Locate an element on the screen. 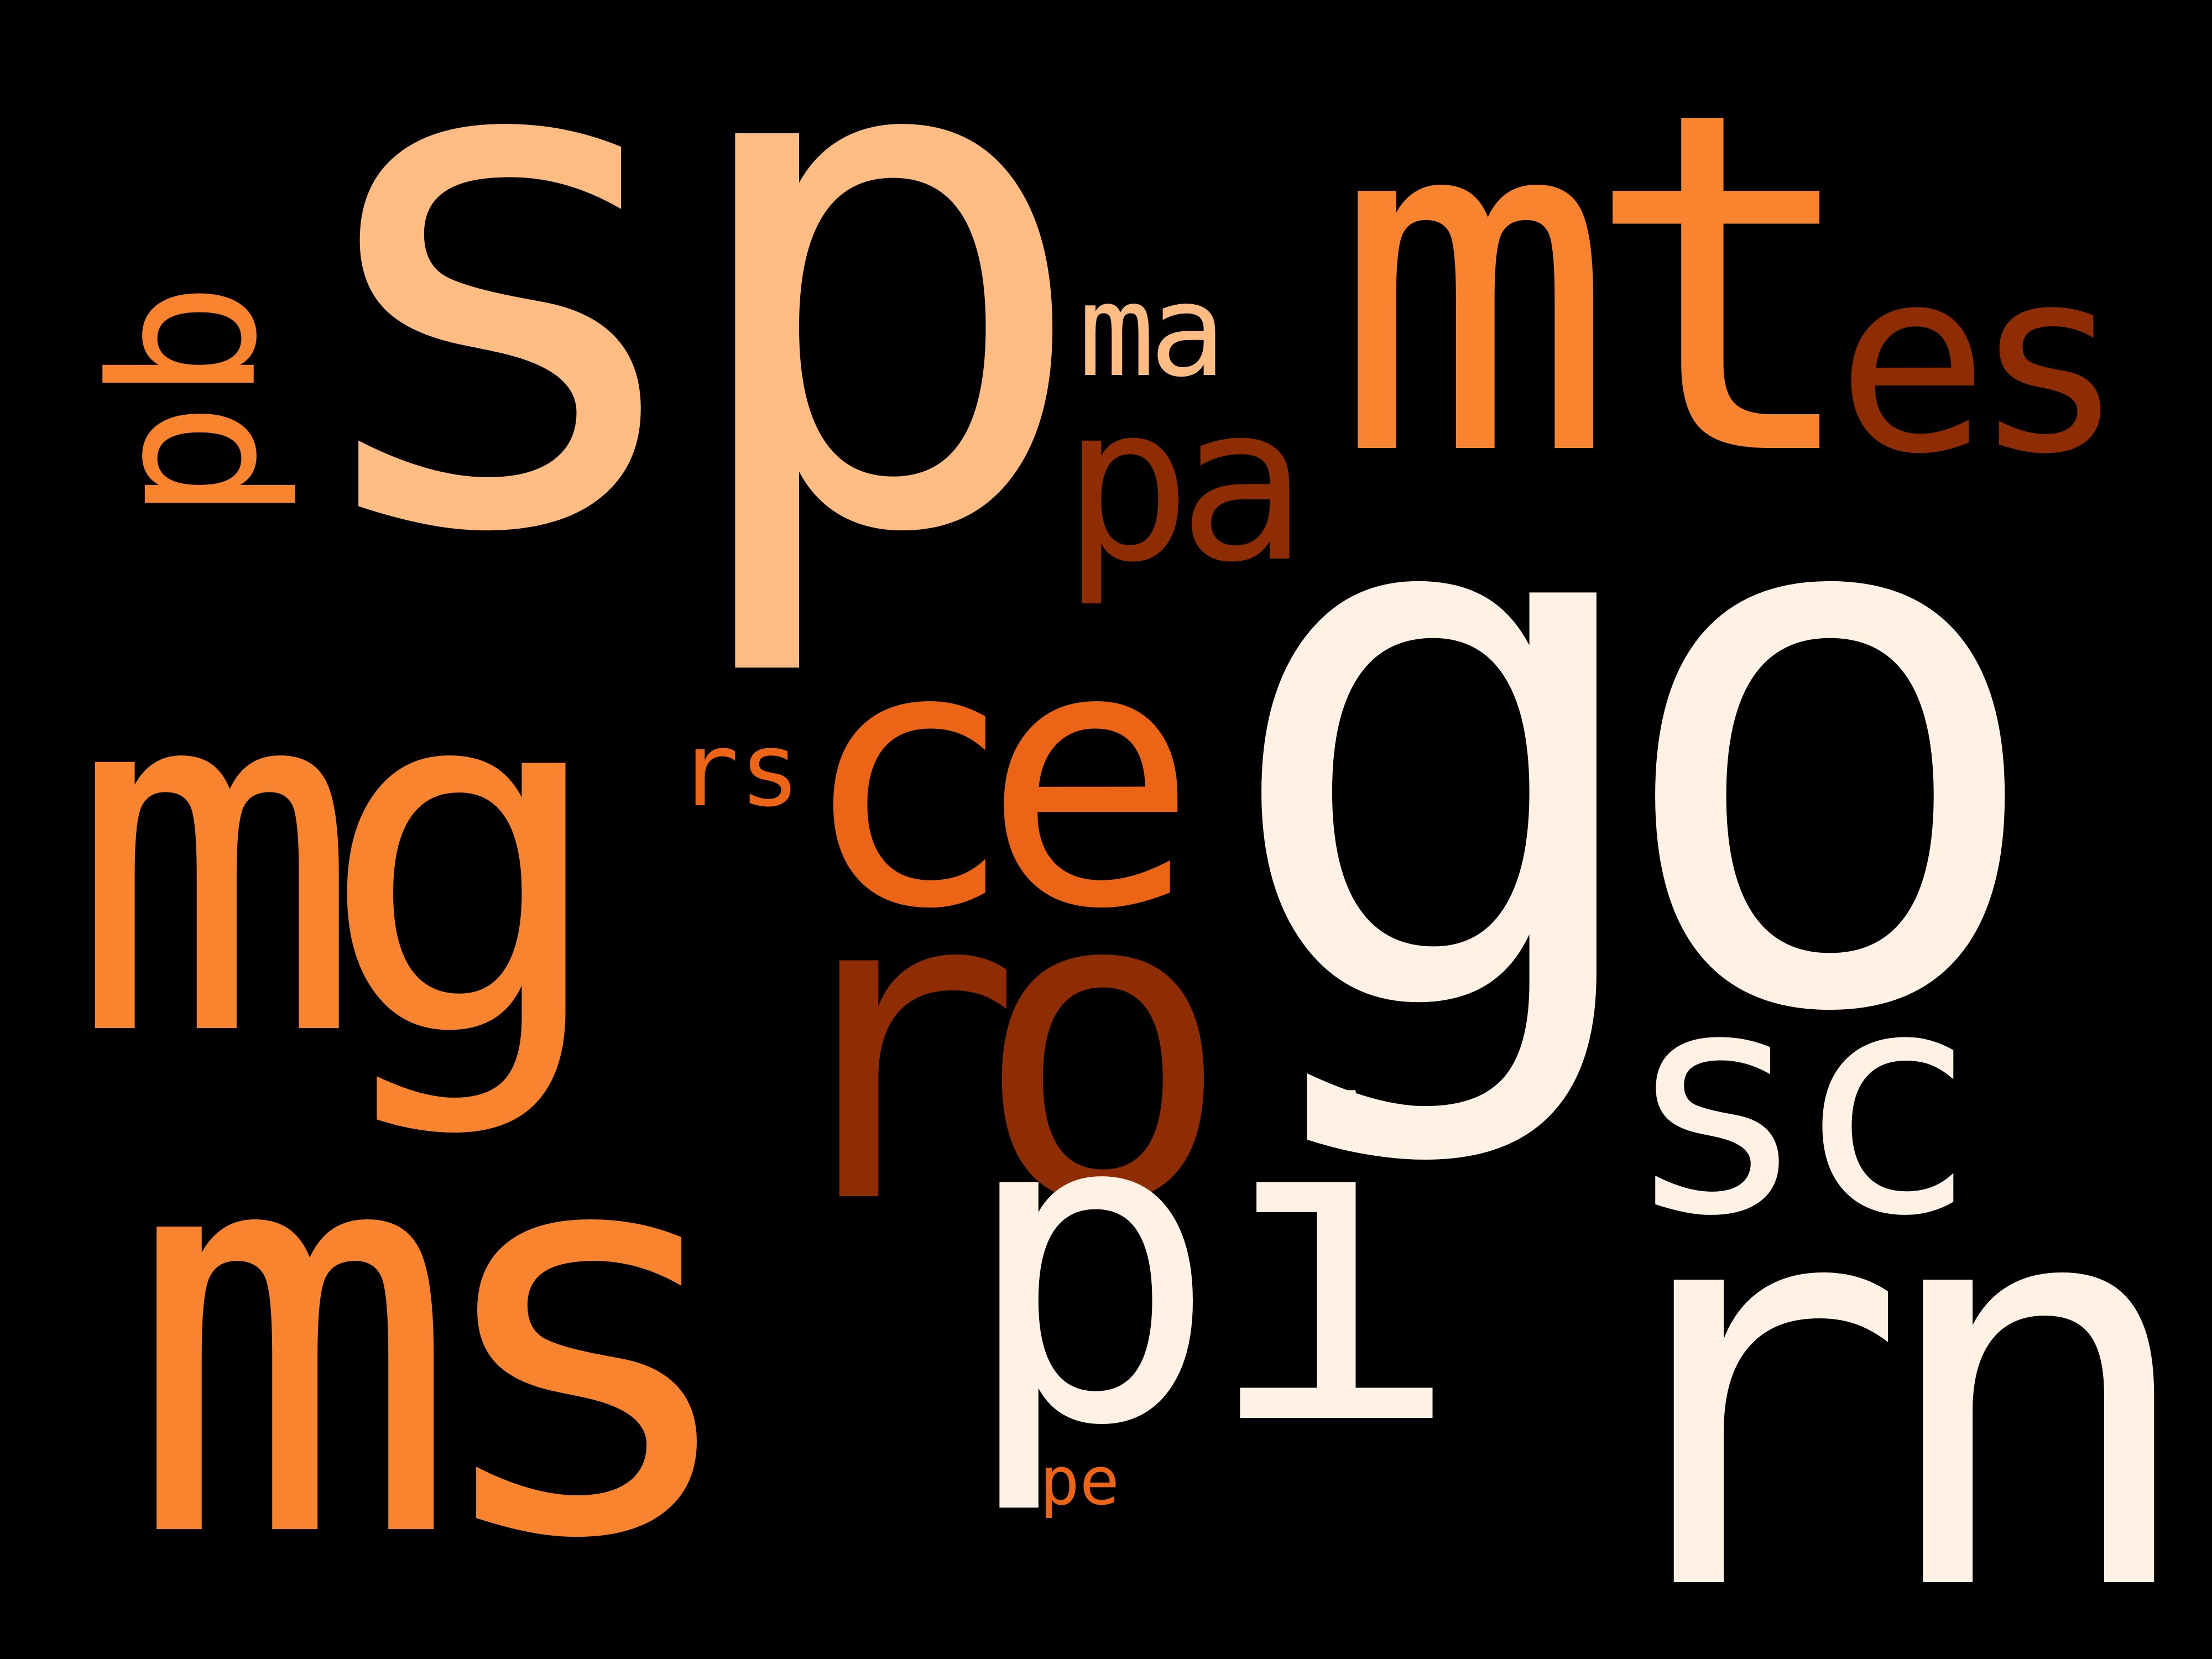  word-ma: ma is located at coordinates (1152, 331).